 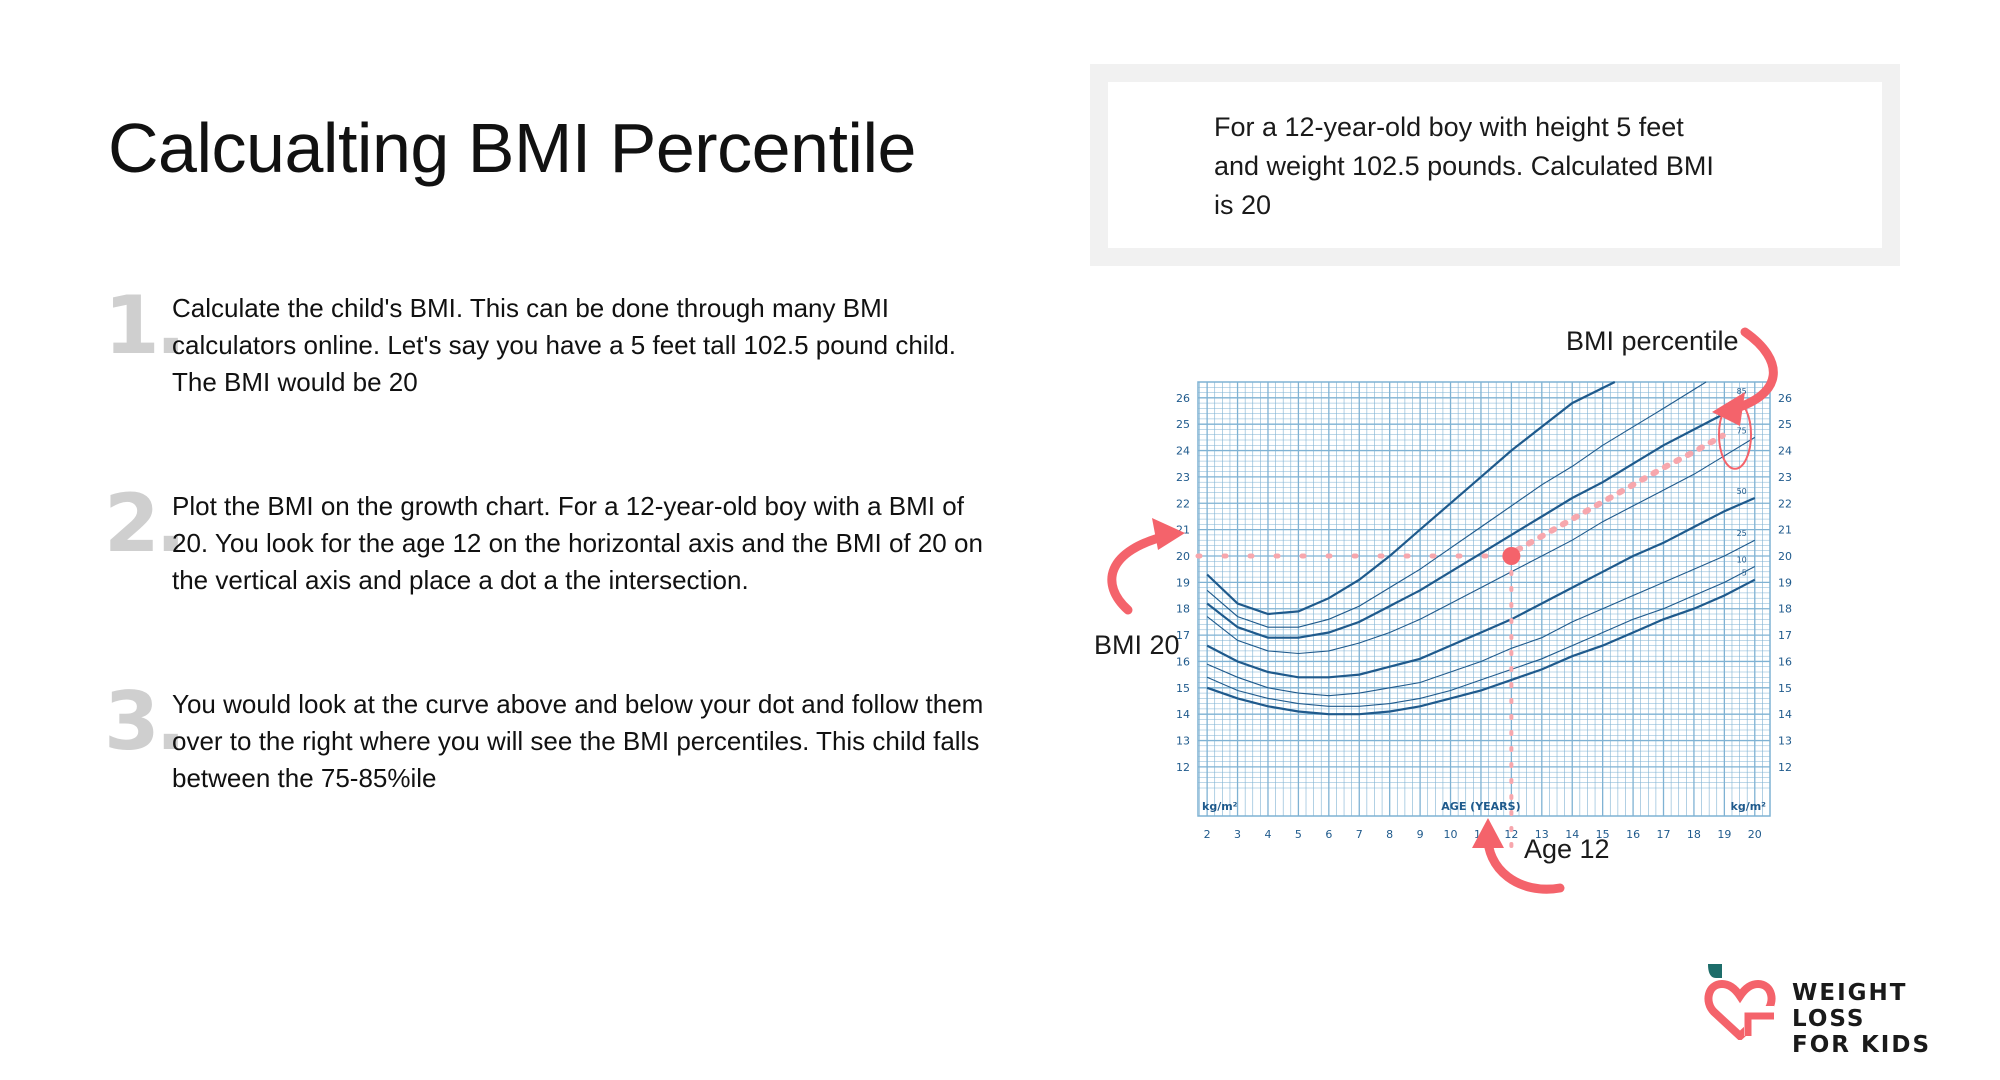 I want to click on y-tick-label-right: 20, so click(x=1785, y=556).